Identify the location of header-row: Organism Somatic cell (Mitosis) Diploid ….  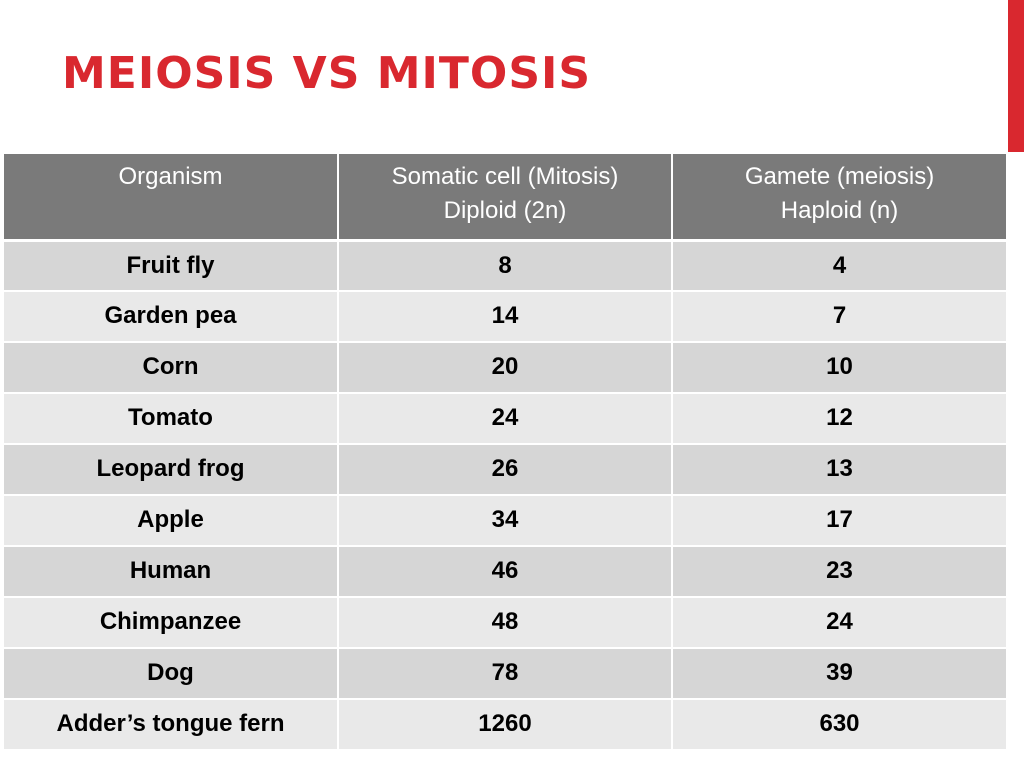
(505, 198).